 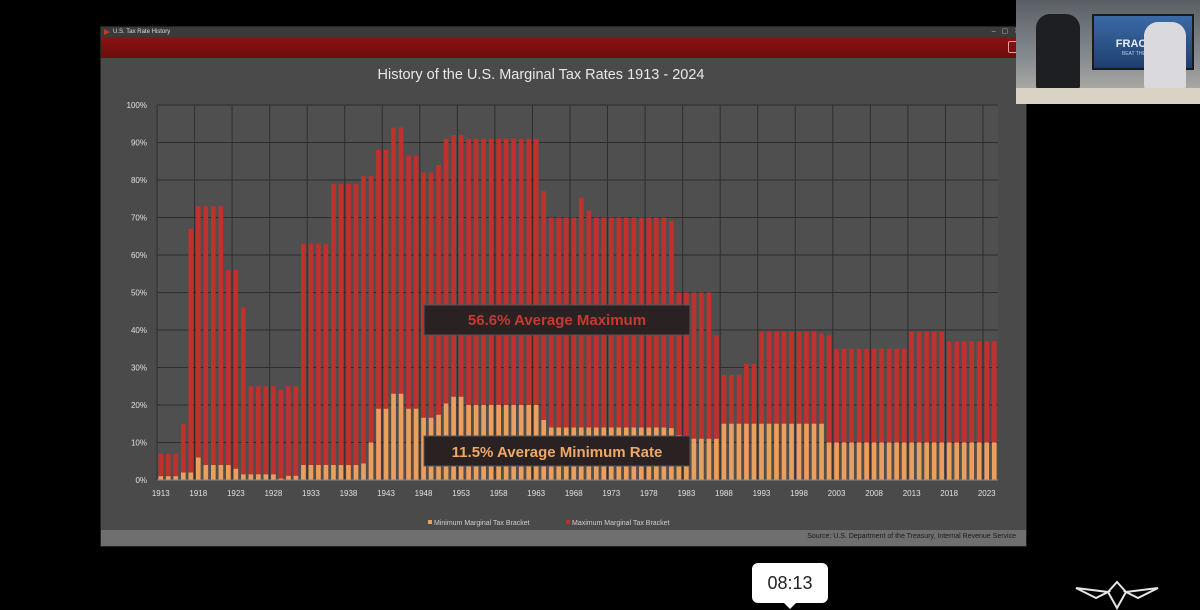 What do you see at coordinates (499, 493) in the screenshot?
I see `x-tick-label: 1958` at bounding box center [499, 493].